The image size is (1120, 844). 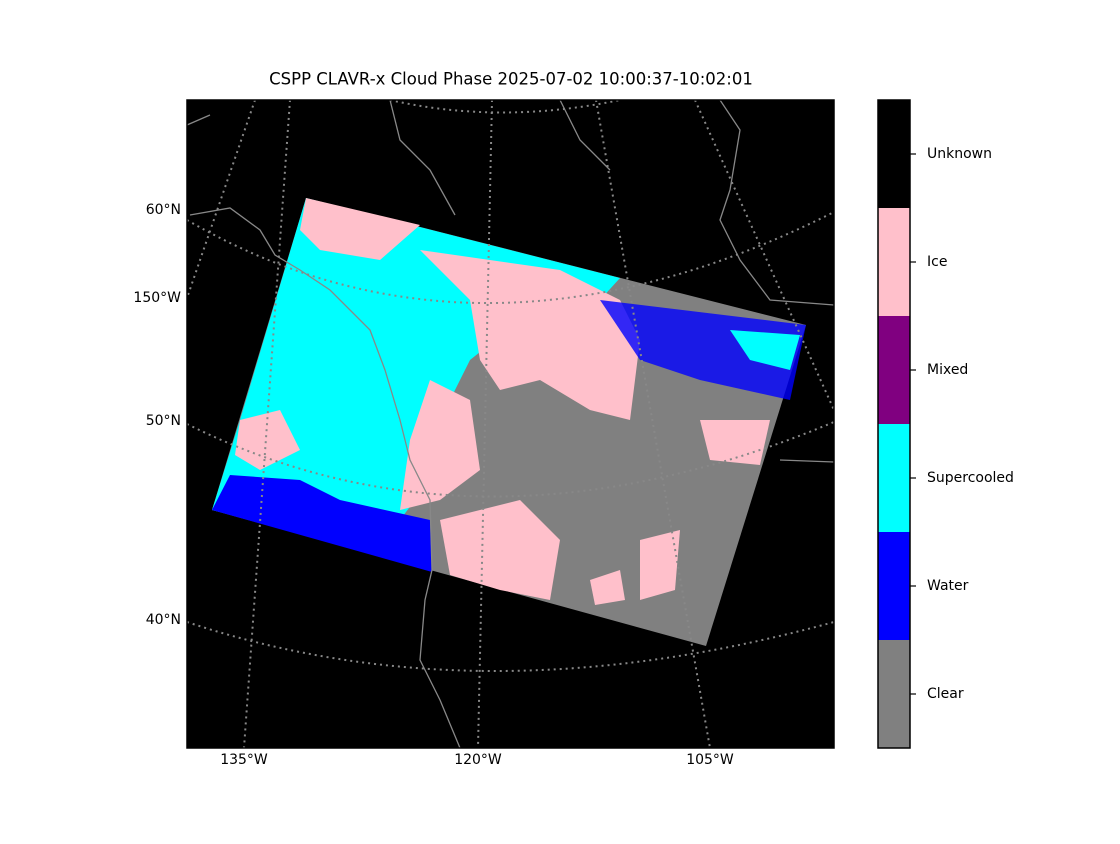 I want to click on colorbar-label: Unknown, so click(x=959, y=154).